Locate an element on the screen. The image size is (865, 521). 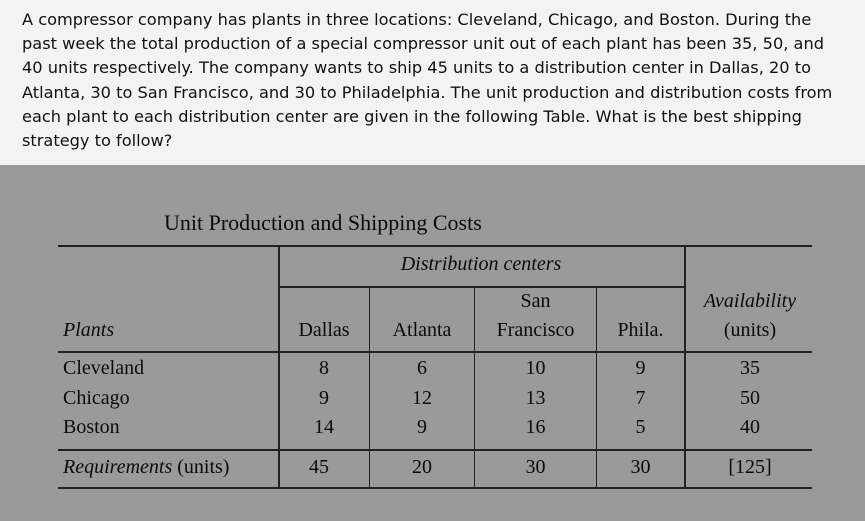
cost-cell: 6 is located at coordinates (422, 368).